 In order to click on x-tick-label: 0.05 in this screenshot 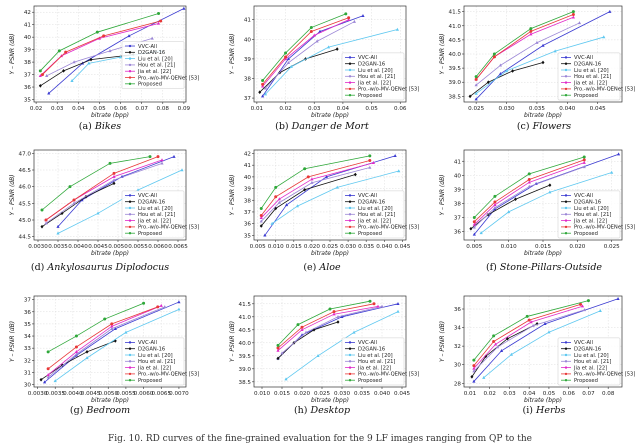, I will do `click(371, 109)`.